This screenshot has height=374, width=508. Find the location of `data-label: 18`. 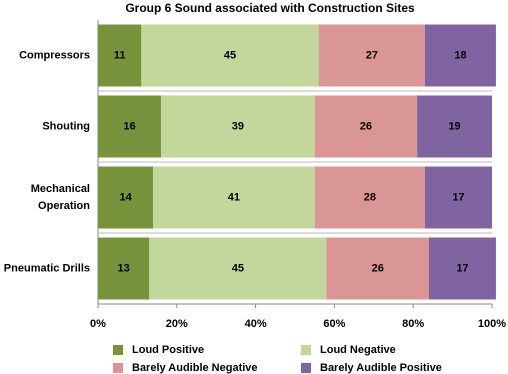

data-label: 18 is located at coordinates (460, 55).